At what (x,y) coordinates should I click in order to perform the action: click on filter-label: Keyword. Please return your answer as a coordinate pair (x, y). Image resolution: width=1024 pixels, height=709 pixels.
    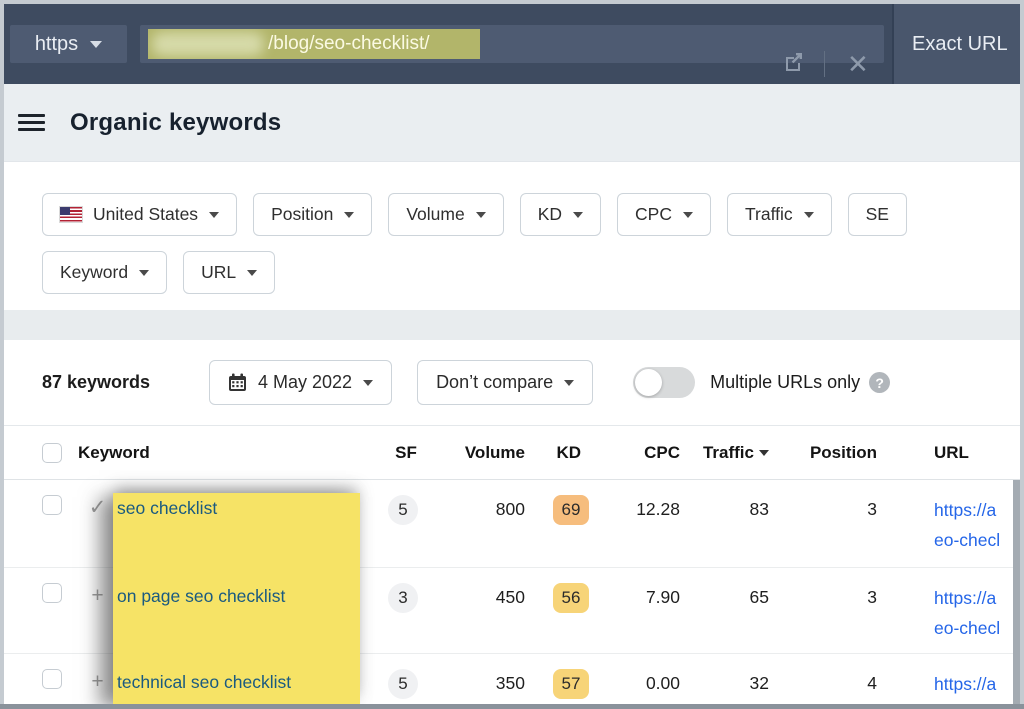
    Looking at the image, I should click on (94, 272).